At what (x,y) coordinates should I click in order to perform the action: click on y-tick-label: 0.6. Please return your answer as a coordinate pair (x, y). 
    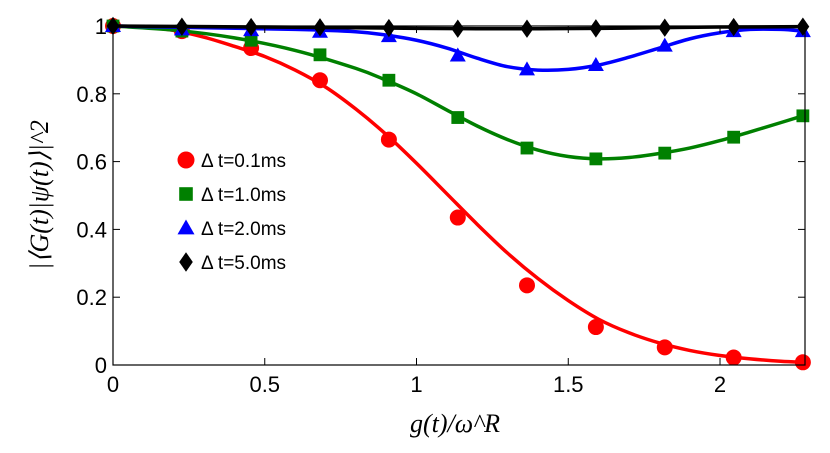
    Looking at the image, I should click on (91, 162).